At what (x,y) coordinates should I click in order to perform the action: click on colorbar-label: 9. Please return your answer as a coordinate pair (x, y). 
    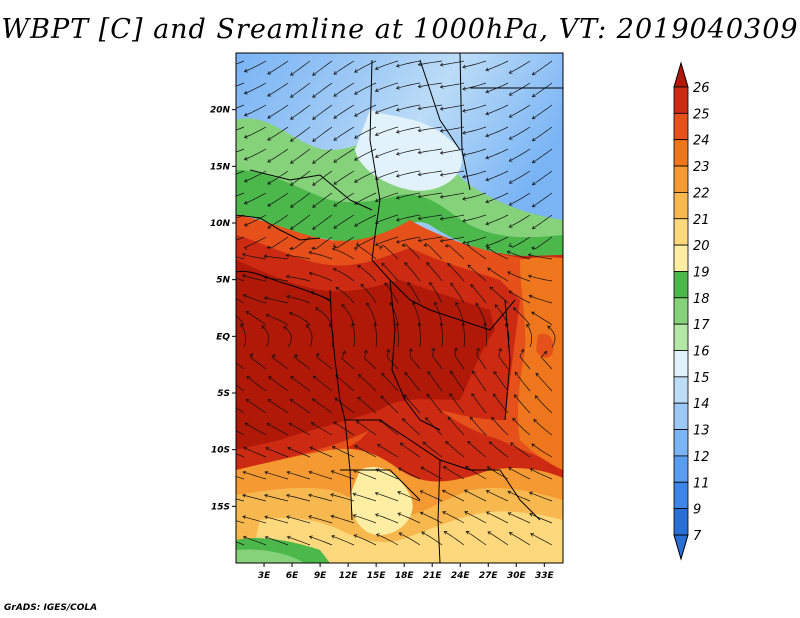
    Looking at the image, I should click on (697, 510).